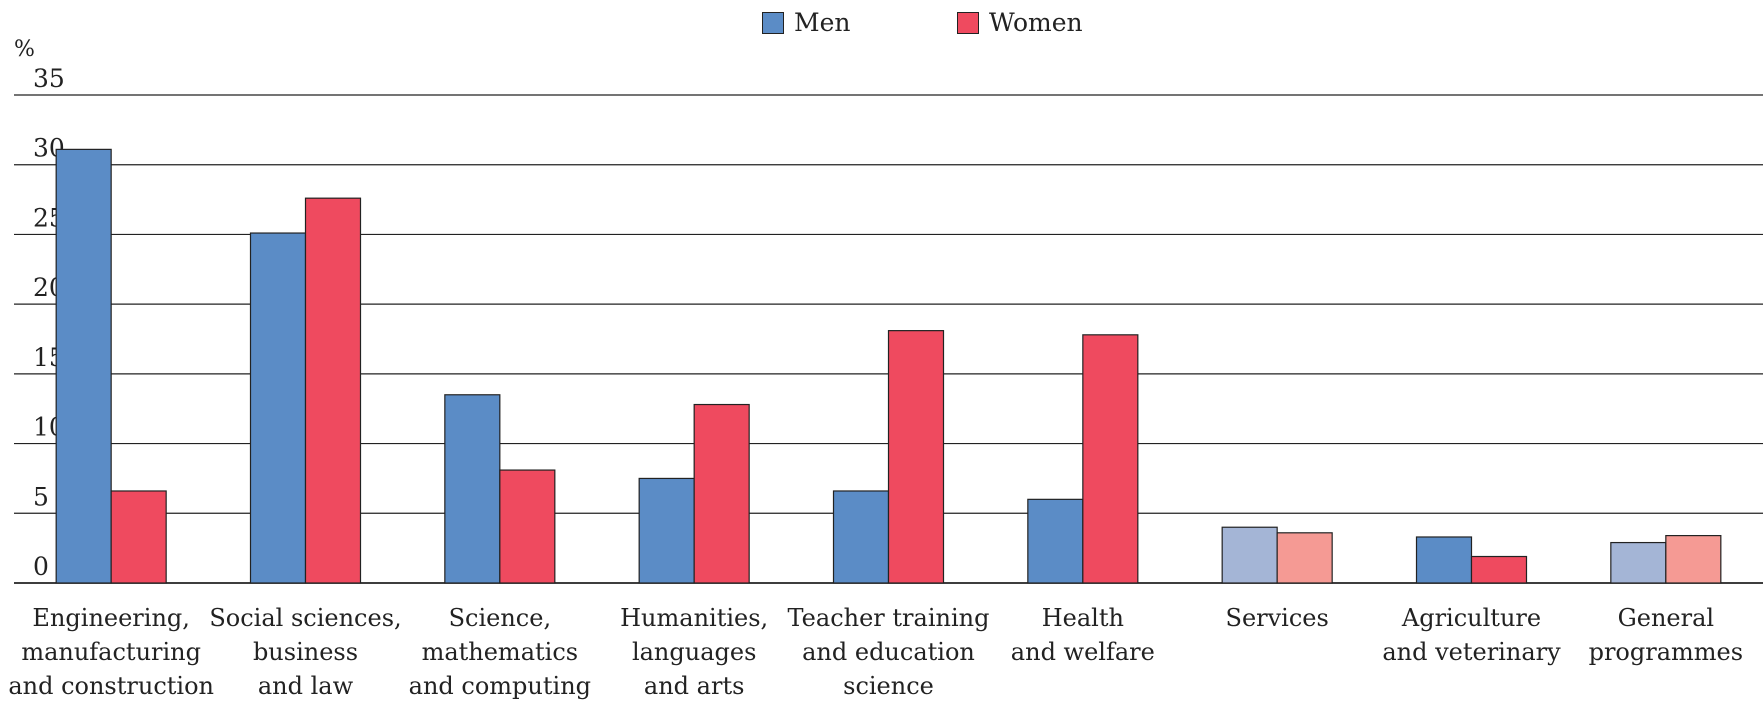  I want to click on y-axis-unit-label: %, so click(24, 49).